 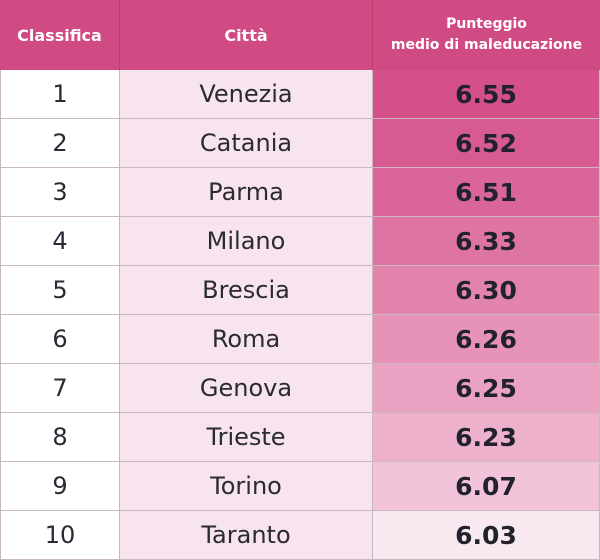 What do you see at coordinates (60, 486) in the screenshot?
I see `rank-cell: 9` at bounding box center [60, 486].